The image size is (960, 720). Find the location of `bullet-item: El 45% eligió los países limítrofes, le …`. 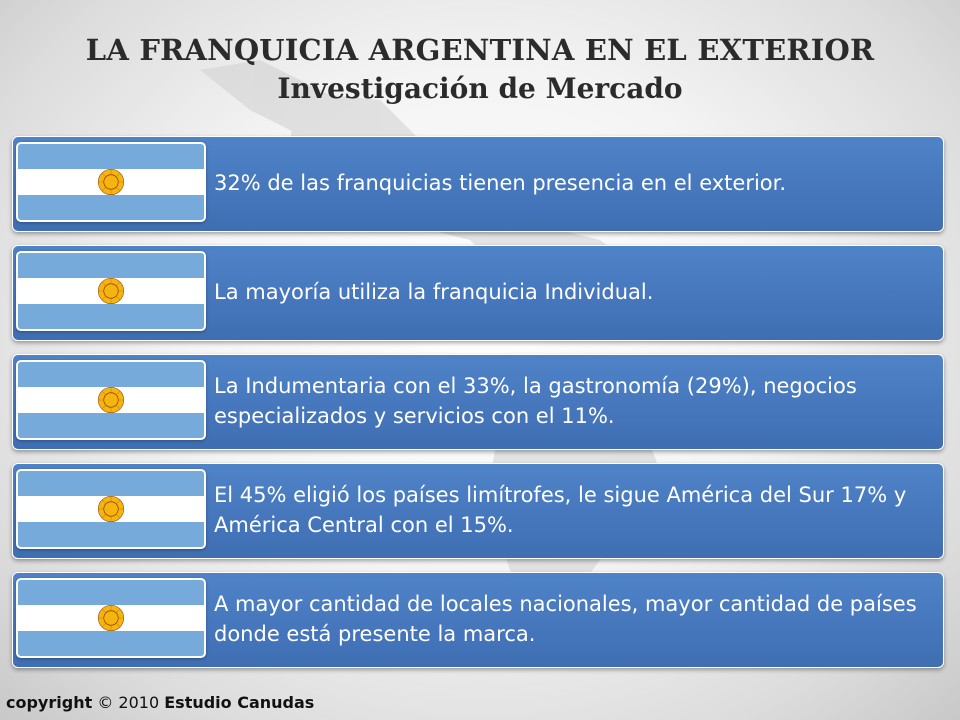

bullet-item: El 45% eligió los países limítrofes, le … is located at coordinates (478, 511).